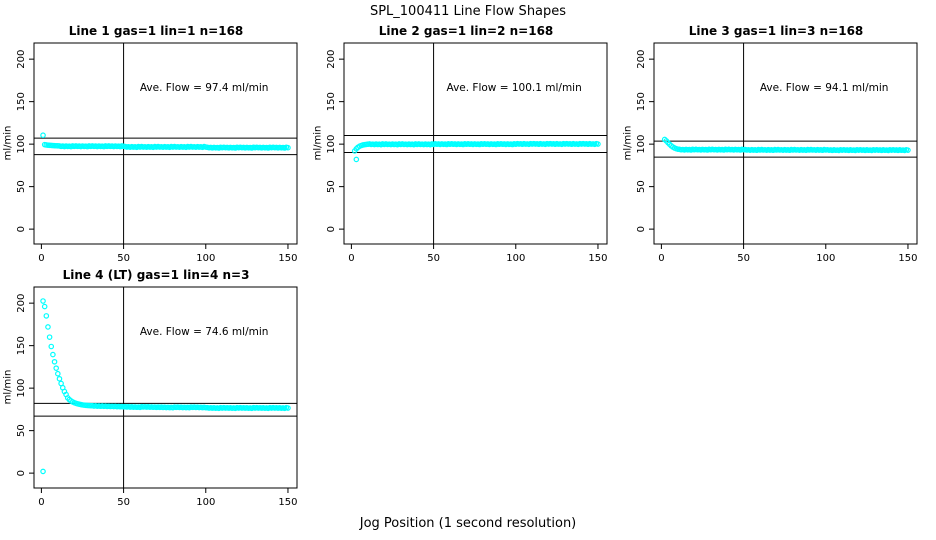  I want to click on ave-flow-annotation: Ave. Flow = 74.6 ml/min, so click(204, 332).